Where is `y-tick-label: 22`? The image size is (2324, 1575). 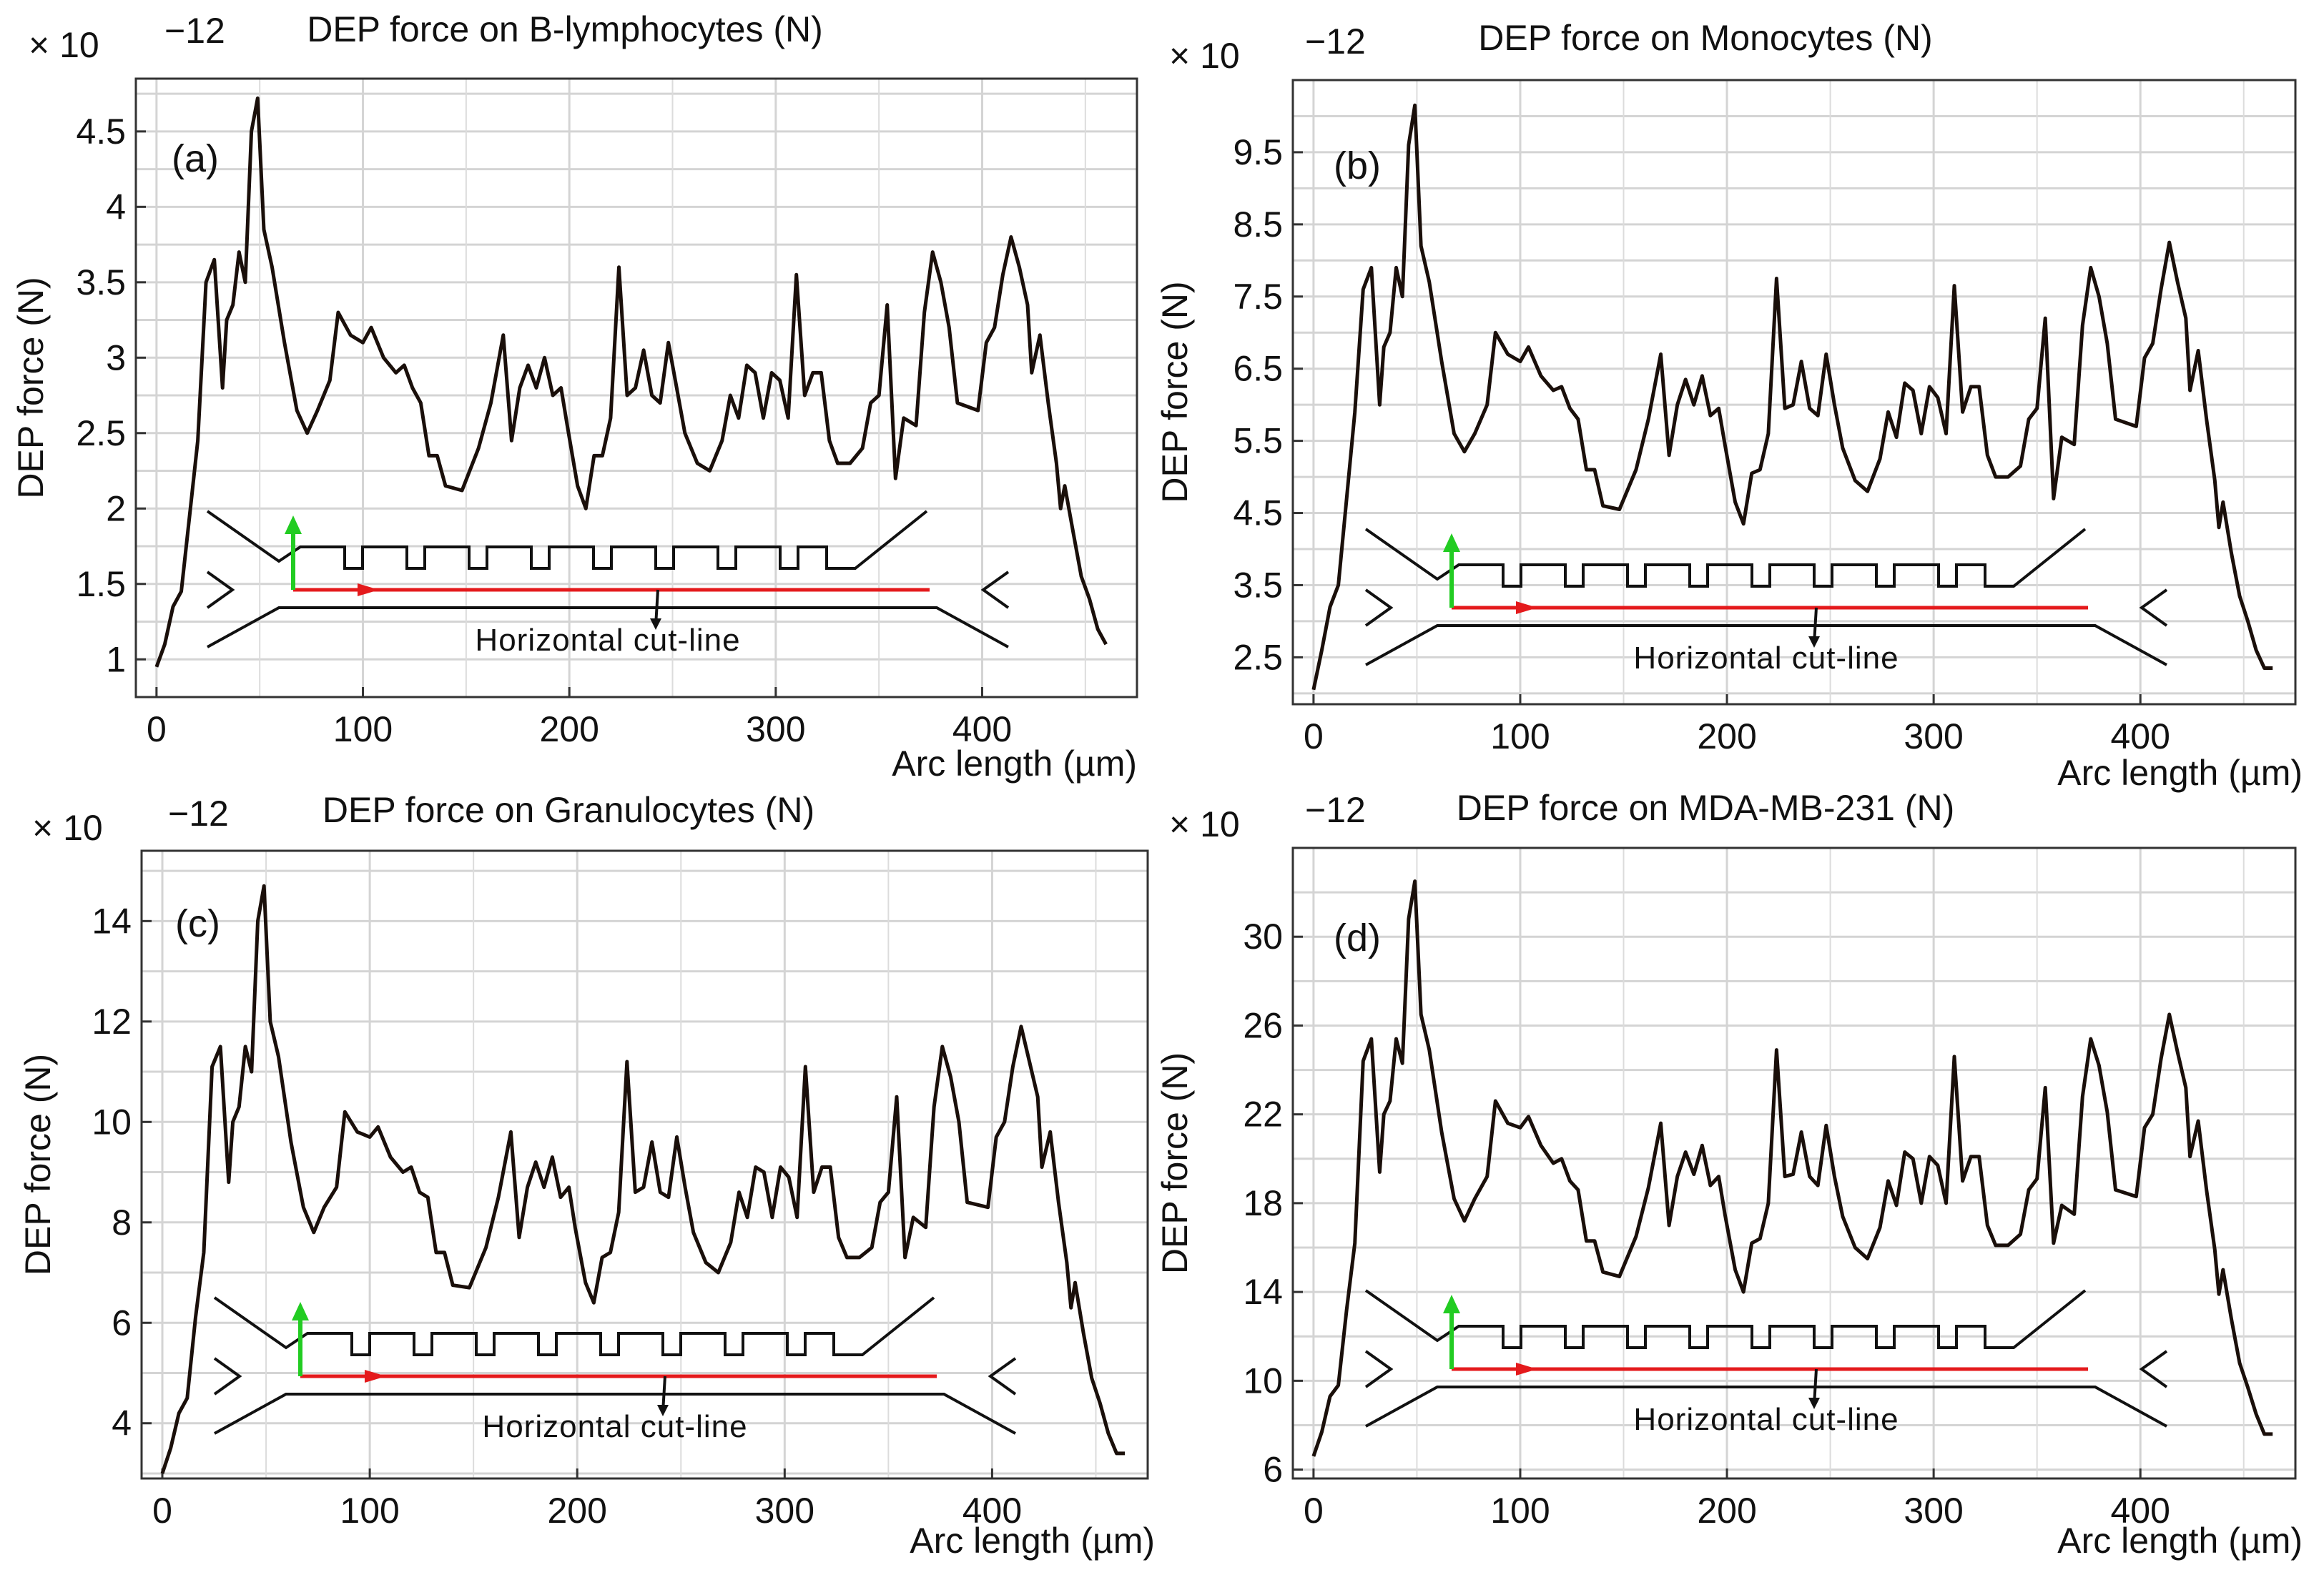
y-tick-label: 22 is located at coordinates (1263, 1115).